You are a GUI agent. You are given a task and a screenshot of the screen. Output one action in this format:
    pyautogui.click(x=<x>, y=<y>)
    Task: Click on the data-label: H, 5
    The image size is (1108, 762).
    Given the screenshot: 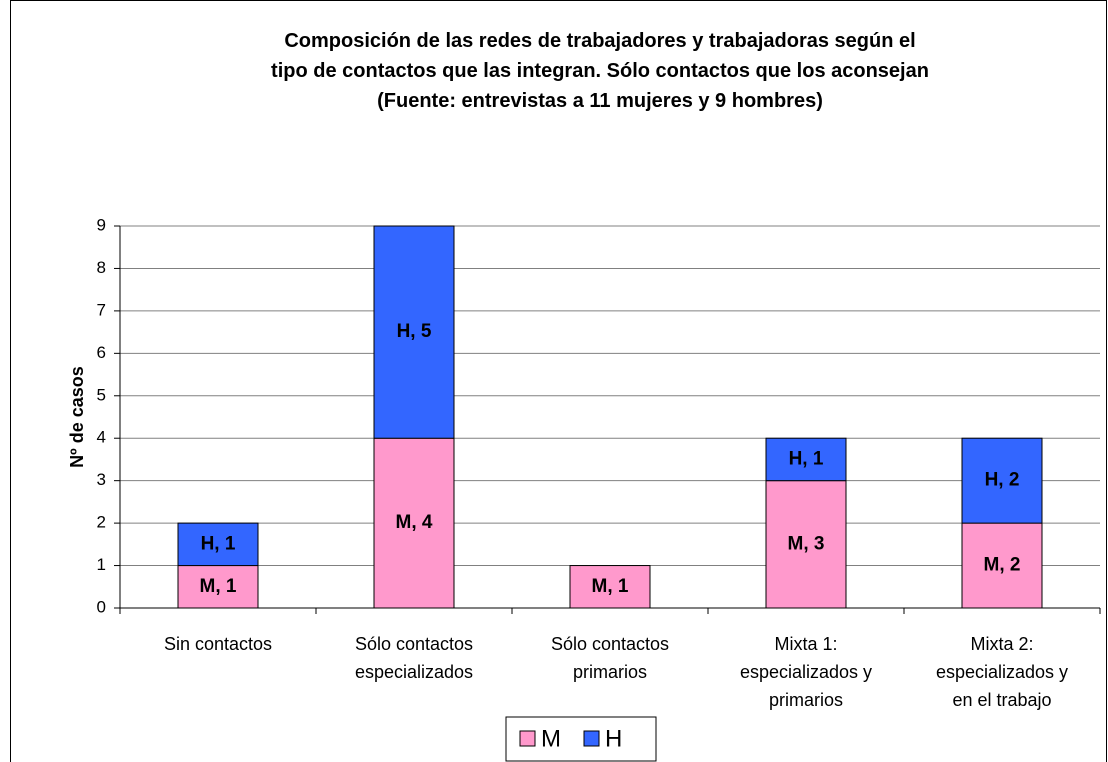 What is the action you would take?
    pyautogui.click(x=414, y=331)
    